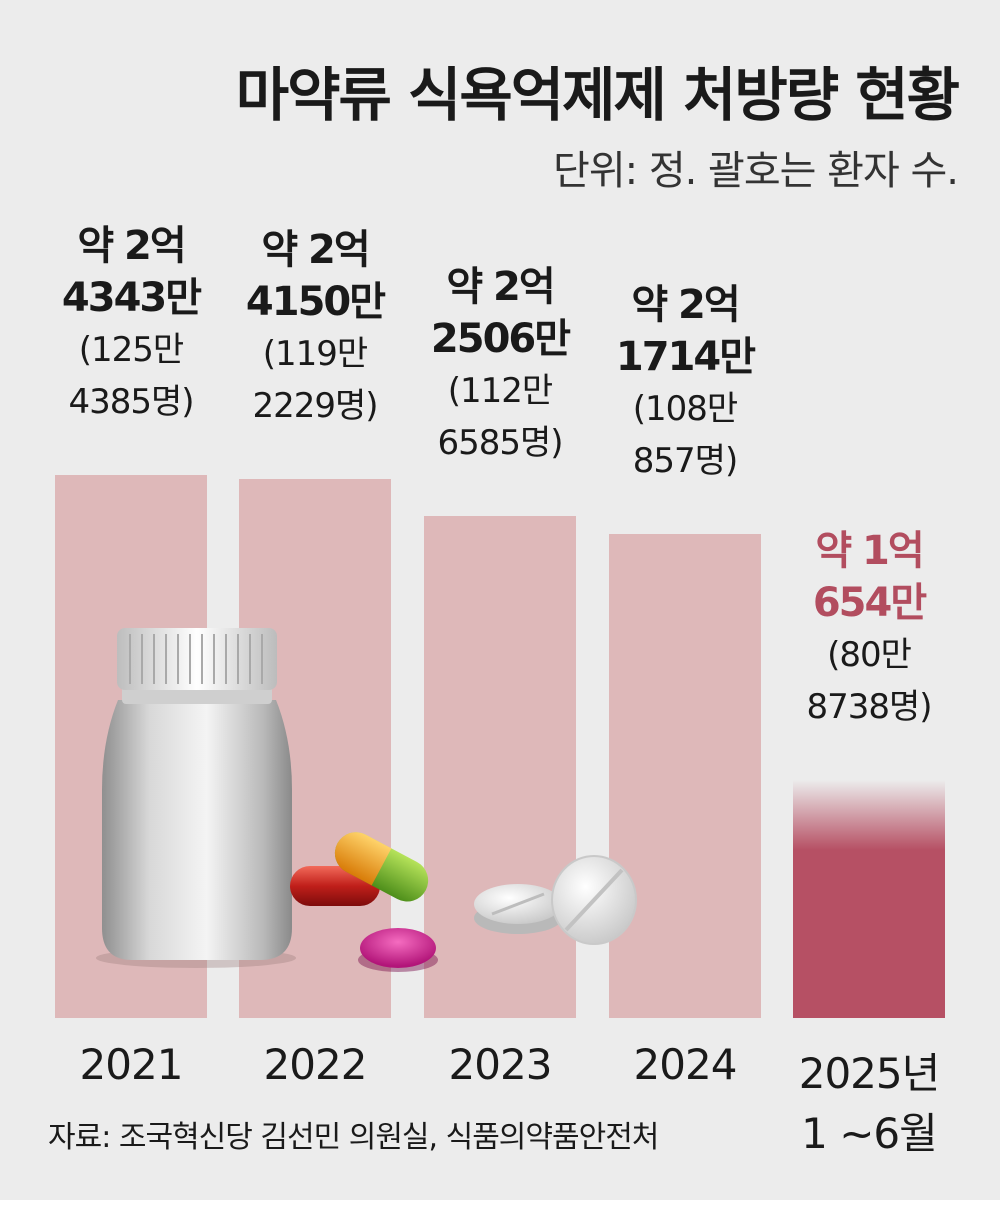 Image resolution: width=1000 pixels, height=1205 pixels. I want to click on value-label-3: 약 2억 1714만 (108만 857명), so click(685, 383).